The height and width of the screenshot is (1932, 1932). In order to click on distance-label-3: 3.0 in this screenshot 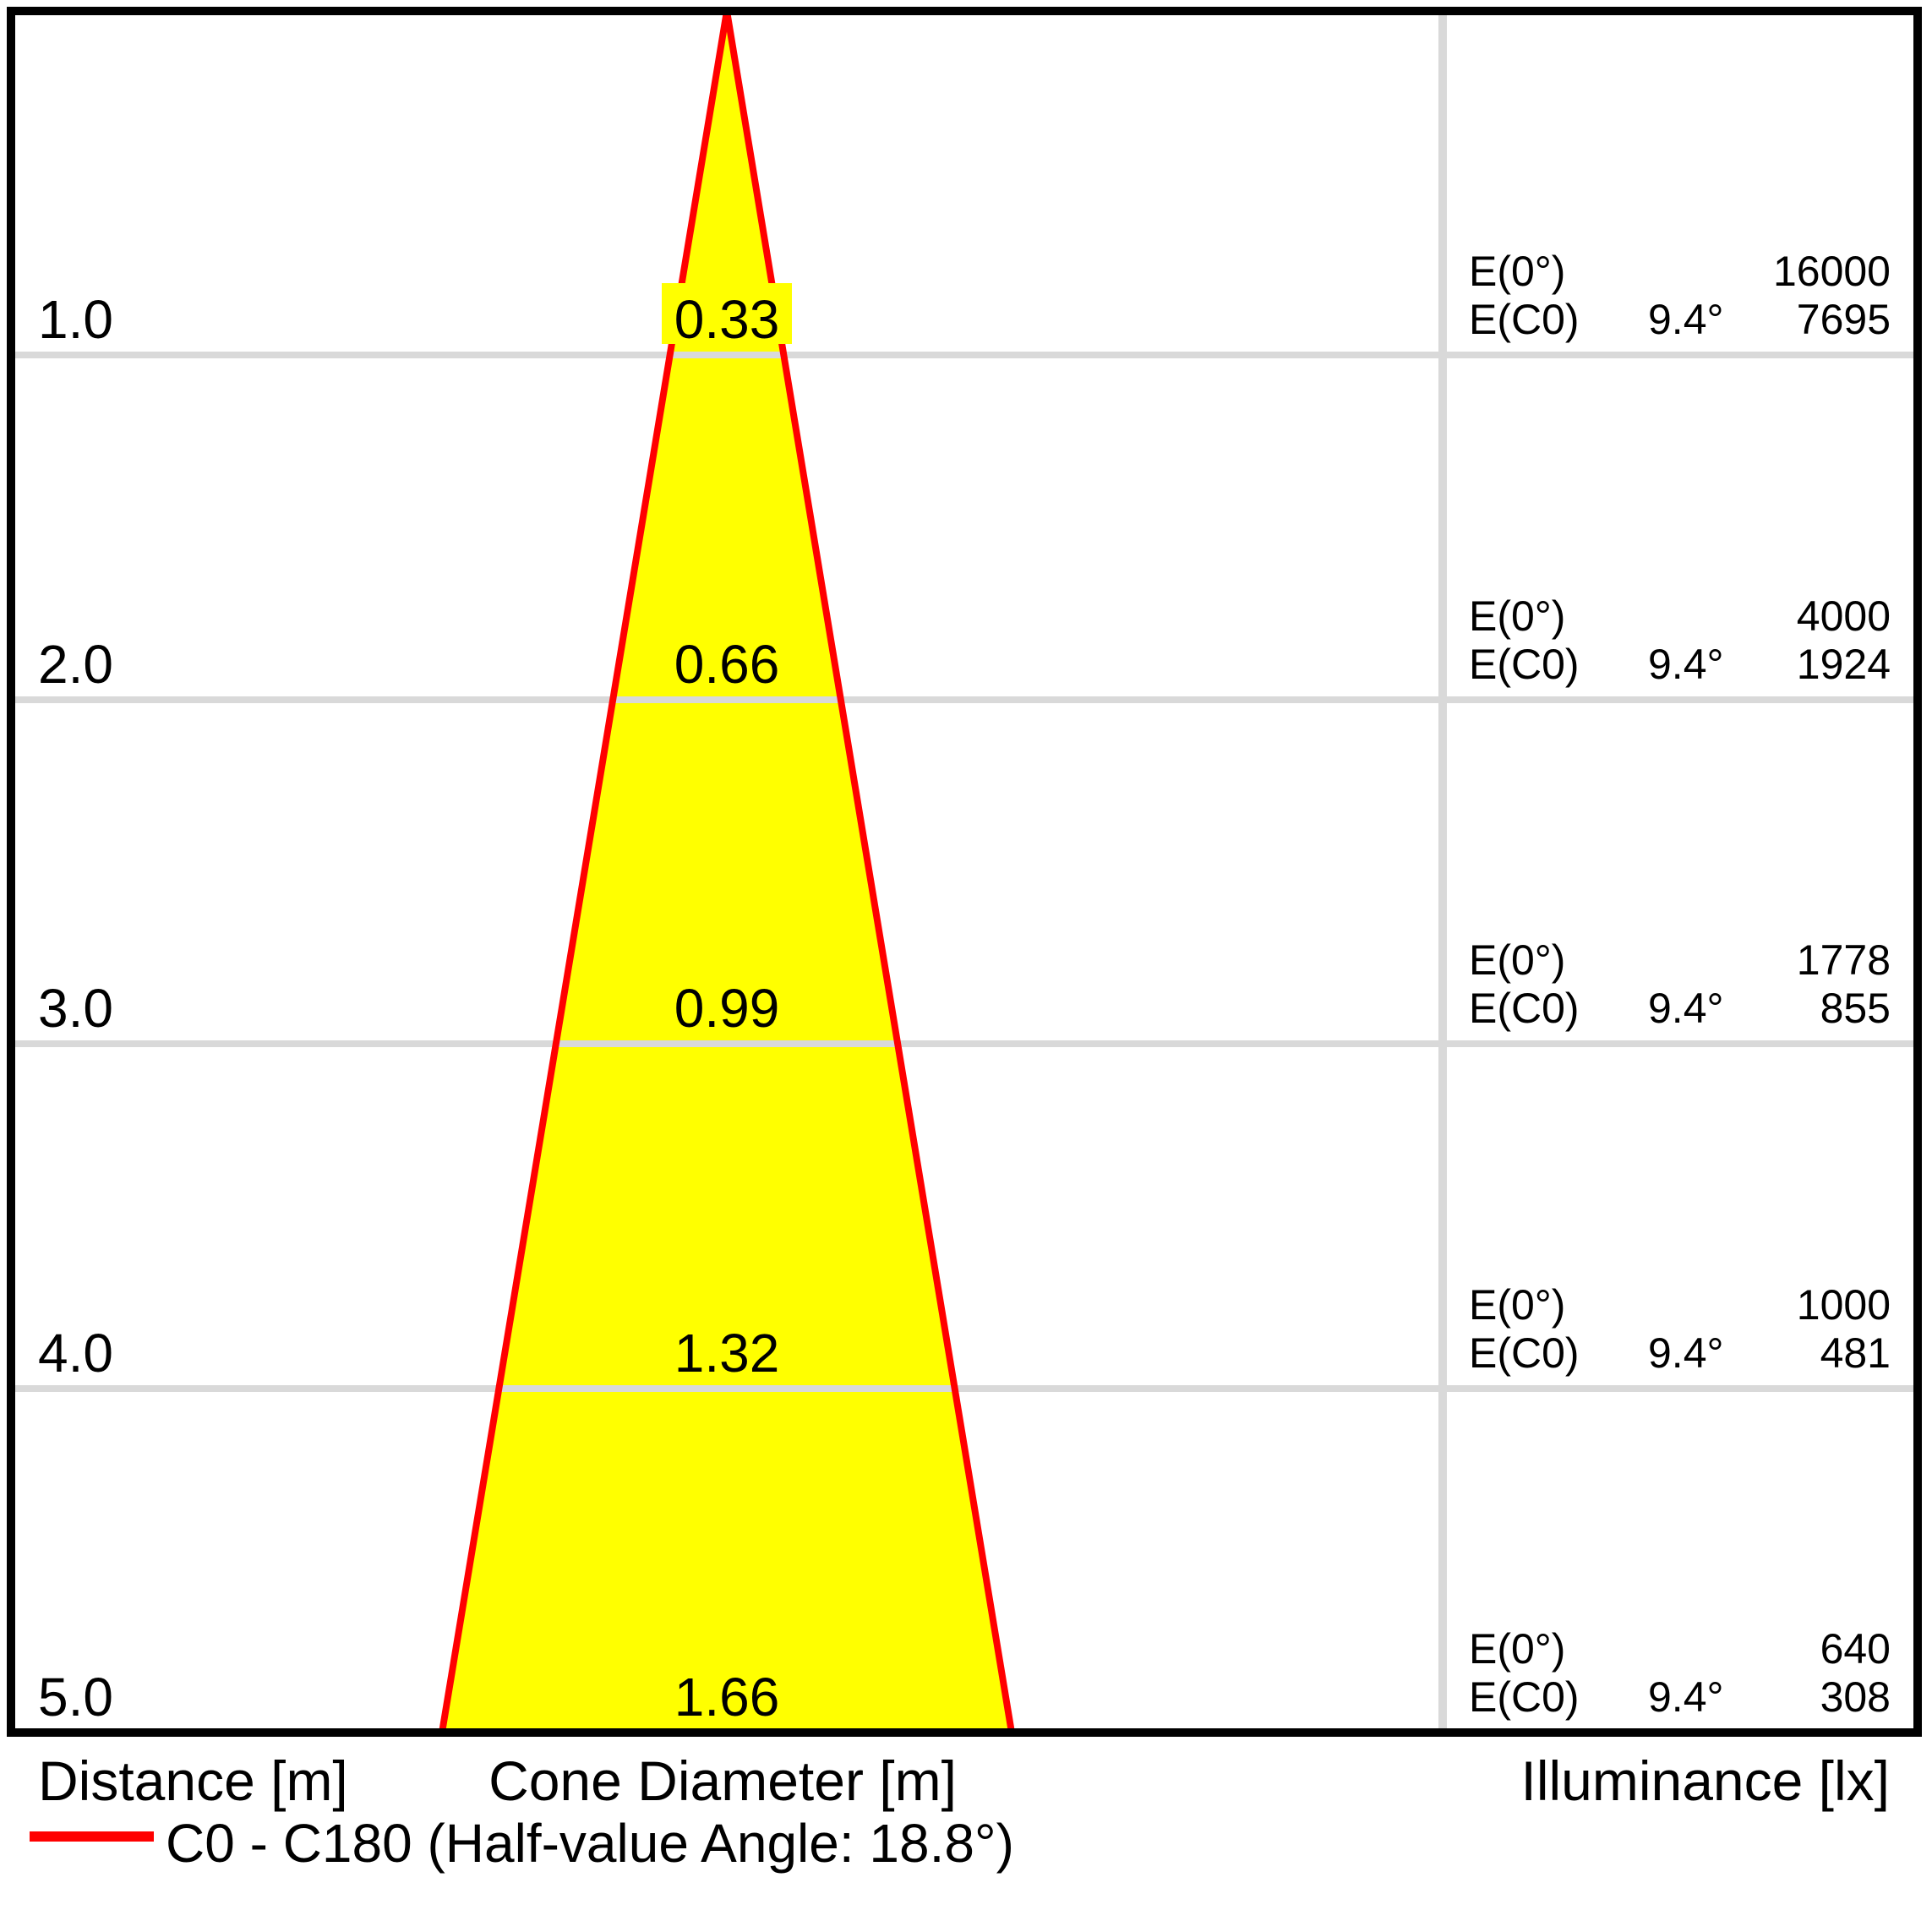, I will do `click(75, 1008)`.